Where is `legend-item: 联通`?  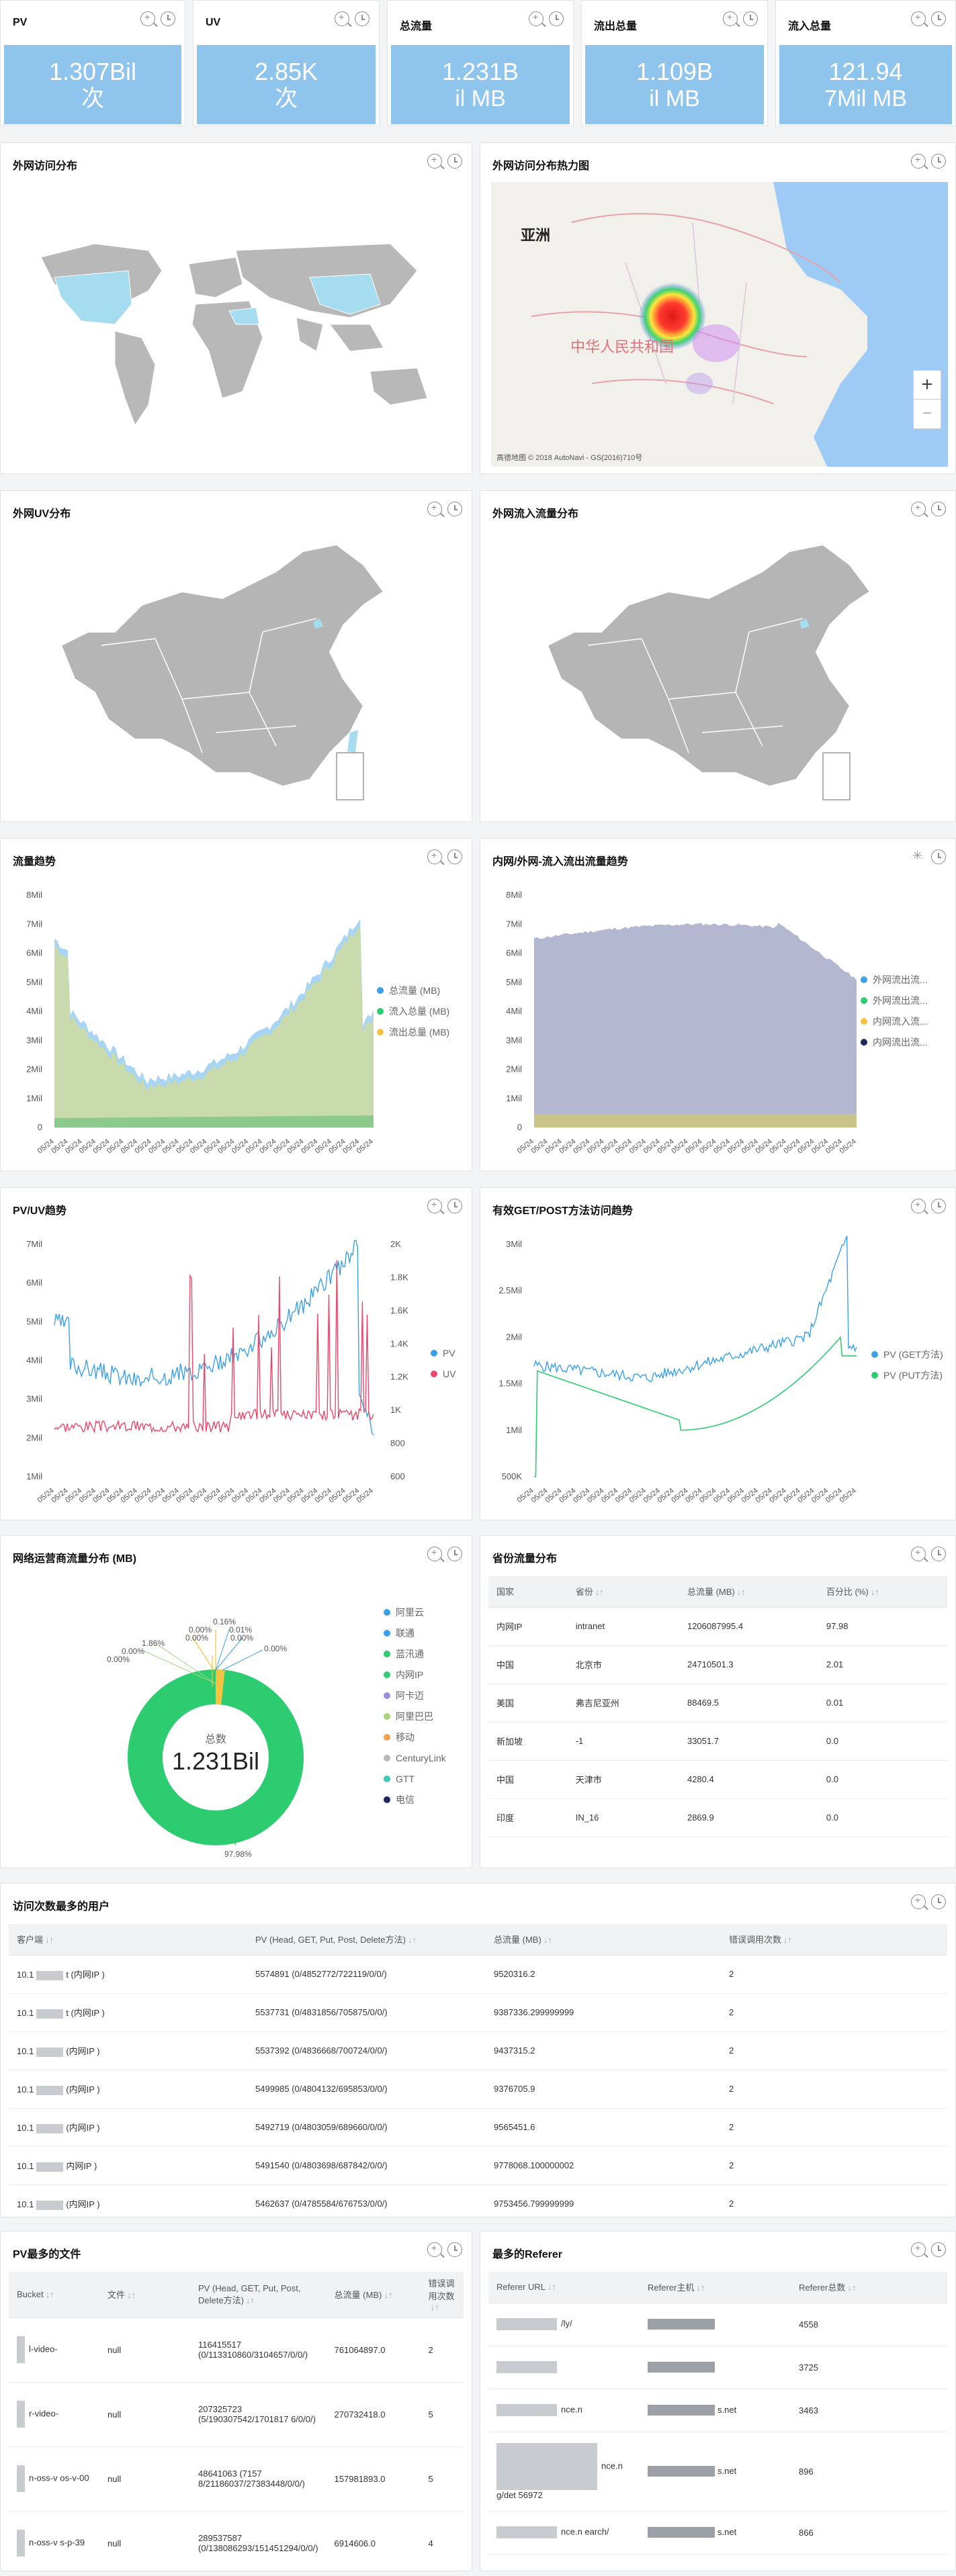 legend-item: 联通 is located at coordinates (415, 1632).